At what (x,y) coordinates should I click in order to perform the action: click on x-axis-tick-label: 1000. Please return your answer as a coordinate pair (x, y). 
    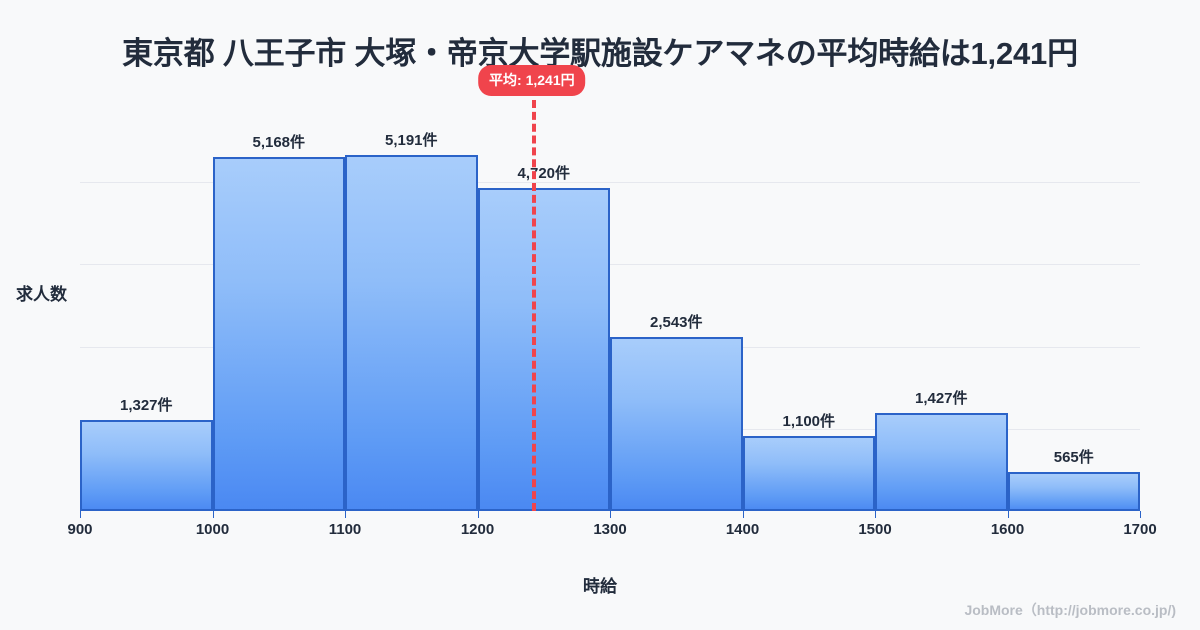
    Looking at the image, I should click on (212, 529).